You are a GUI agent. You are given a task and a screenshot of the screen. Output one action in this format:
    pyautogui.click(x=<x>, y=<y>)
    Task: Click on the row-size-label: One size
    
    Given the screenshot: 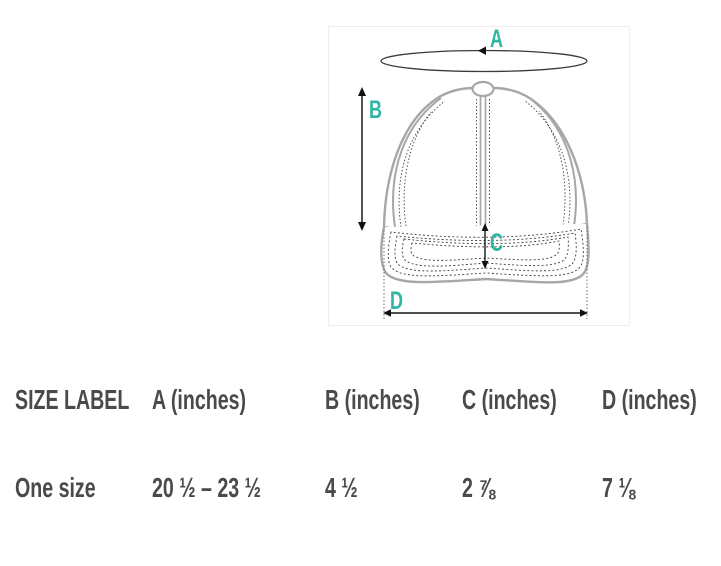 What is the action you would take?
    pyautogui.click(x=55, y=487)
    